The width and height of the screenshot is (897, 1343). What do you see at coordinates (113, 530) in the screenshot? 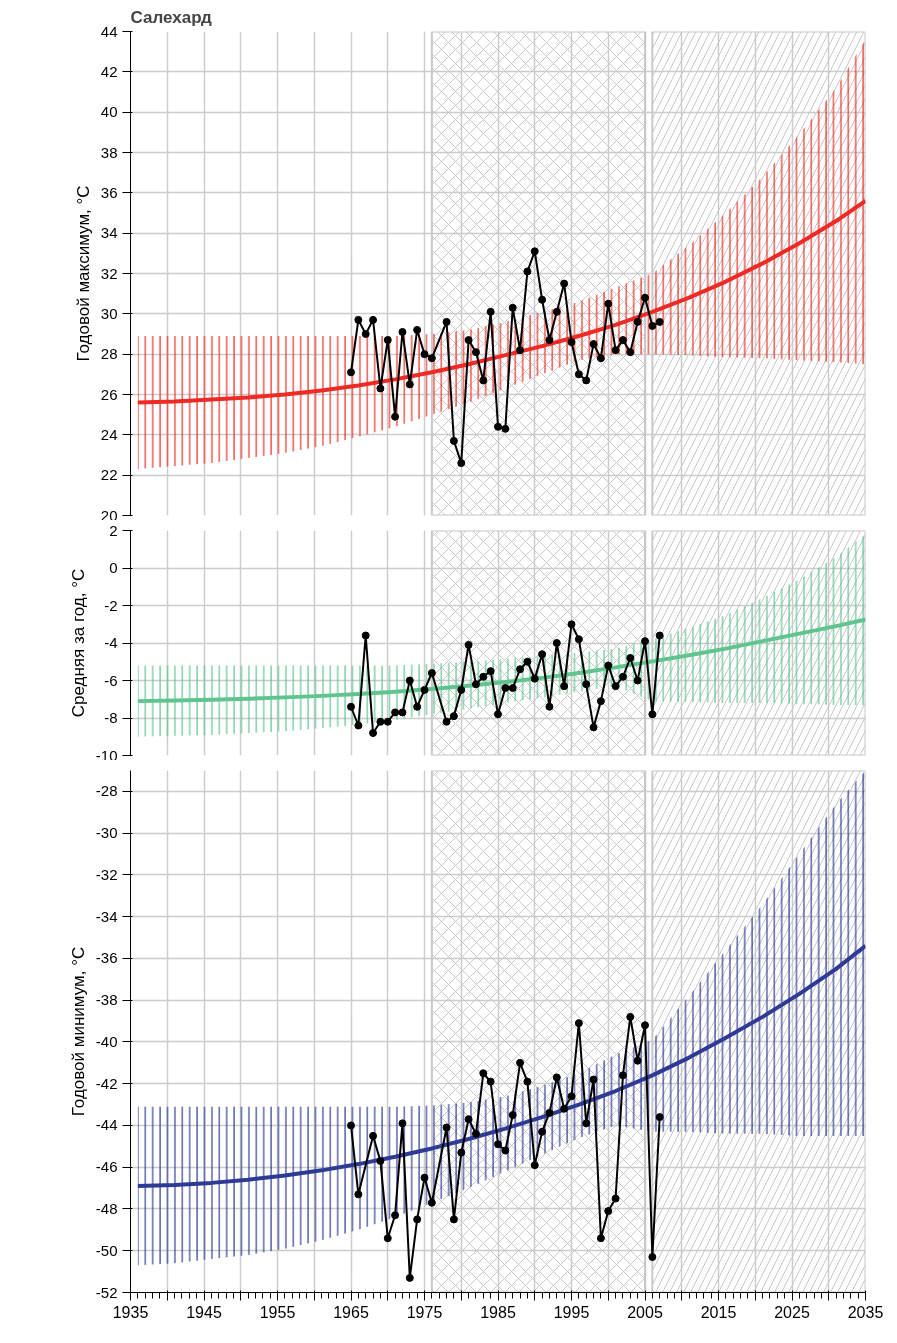
I see `y-tick-label: 2` at bounding box center [113, 530].